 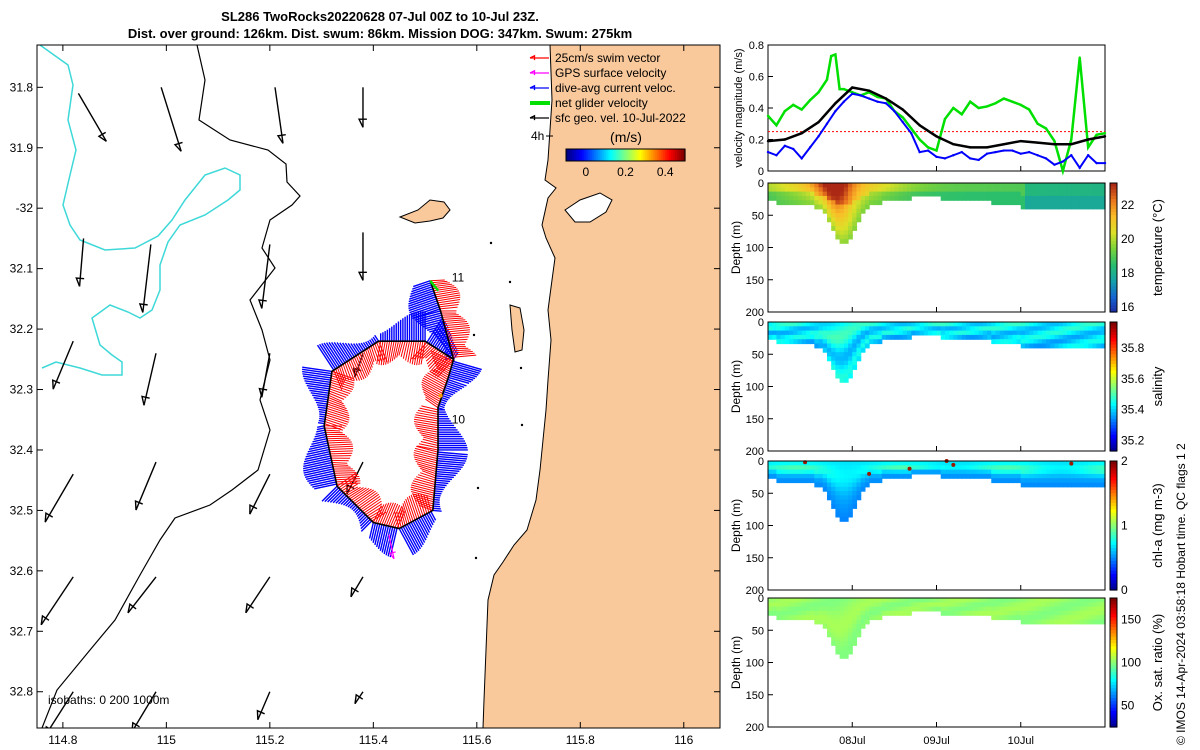 I want to click on velocity-ytick-label-4: 0.8, so click(x=756, y=46).